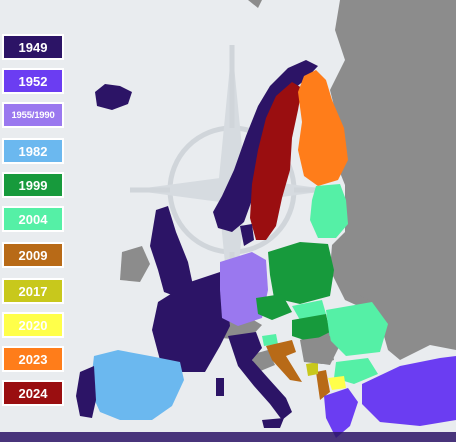 This screenshot has height=442, width=456. I want to click on legend-item-2020: 2020, so click(33, 325).